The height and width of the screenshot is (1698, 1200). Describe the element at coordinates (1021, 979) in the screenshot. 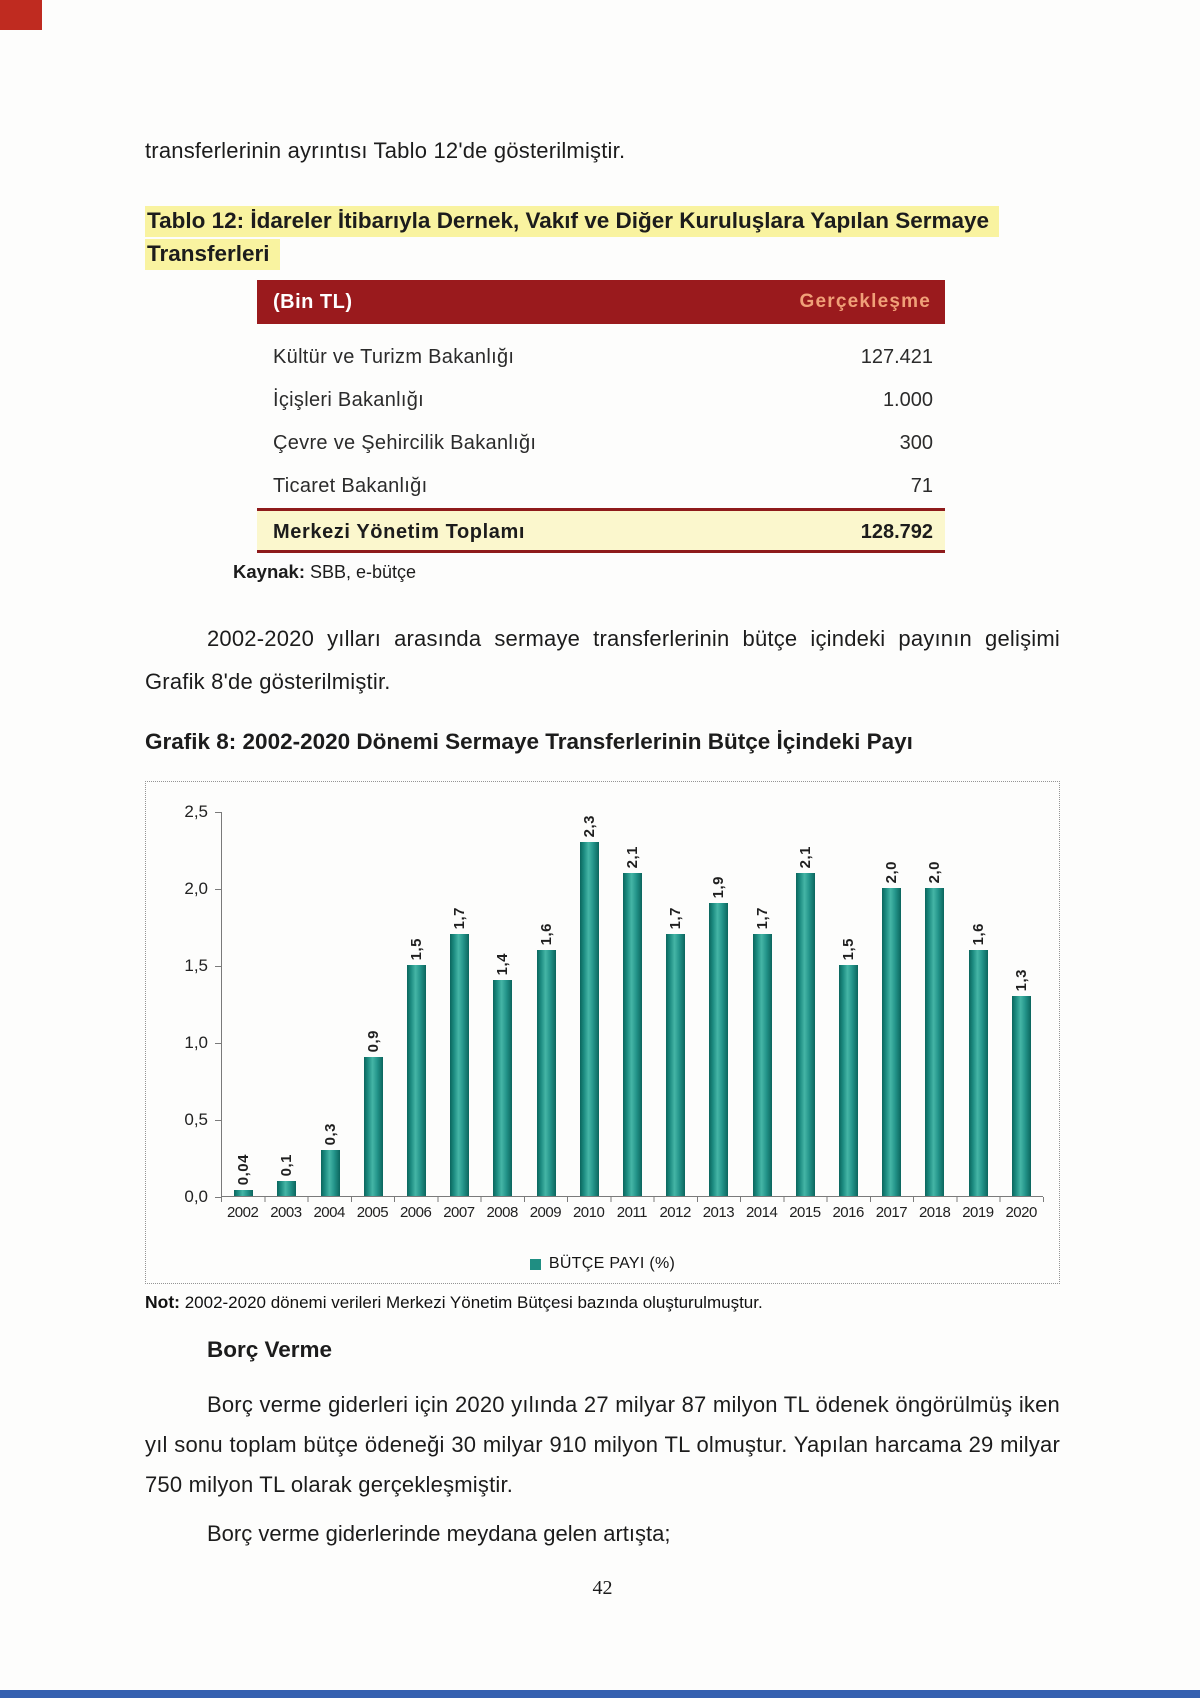

I see `bar-value-label: 1,3` at that location.